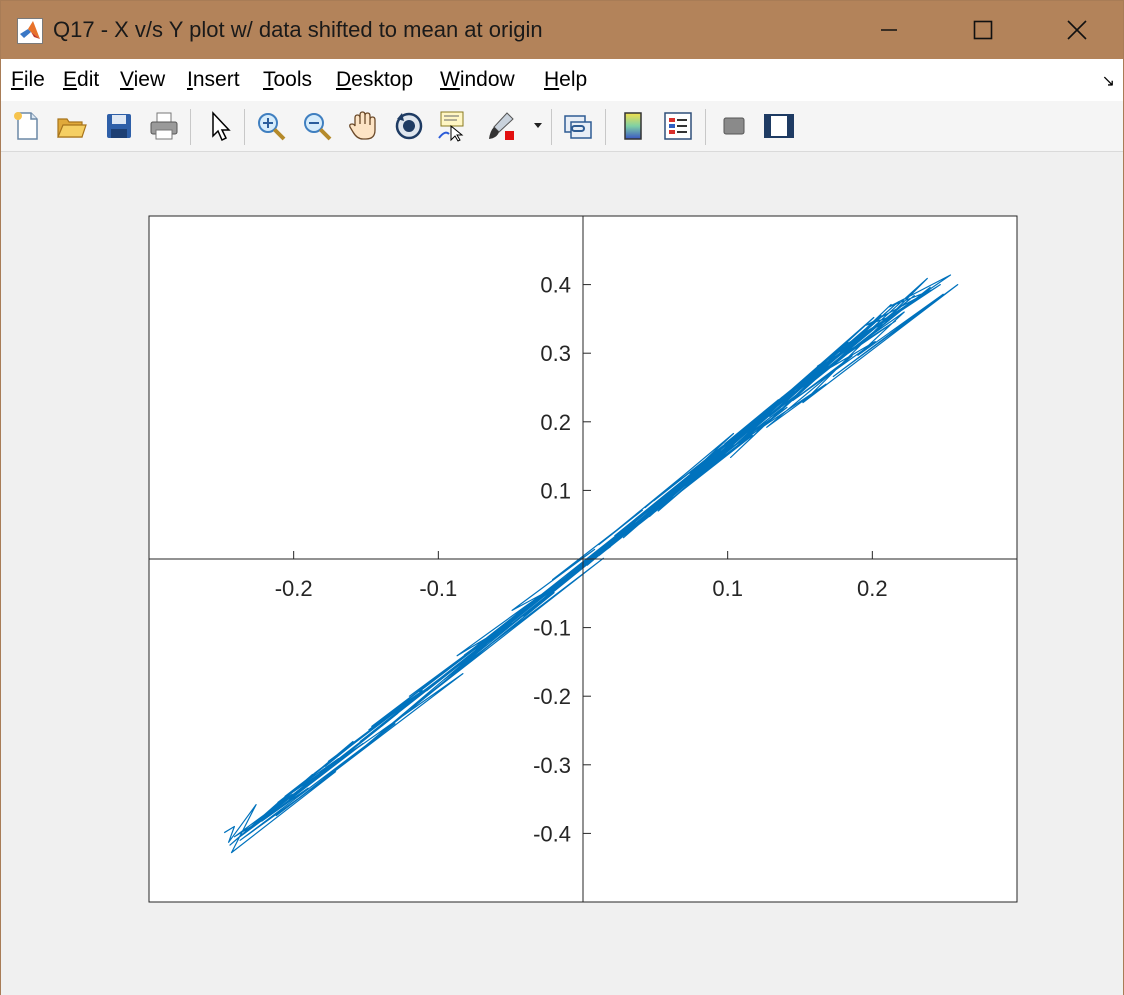 This screenshot has width=1124, height=995. I want to click on menu-window: Window, so click(477, 80).